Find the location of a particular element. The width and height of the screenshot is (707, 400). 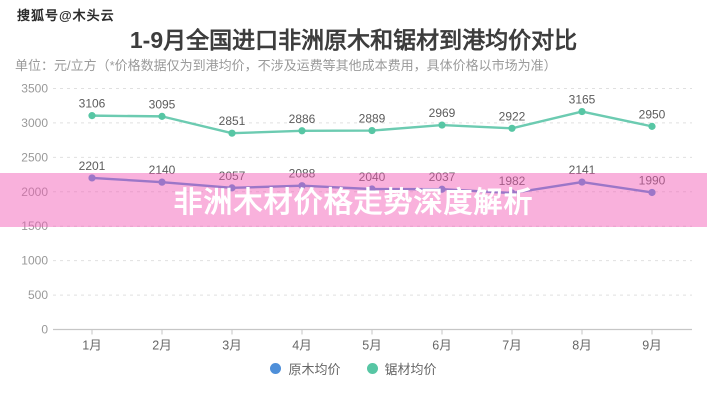

legend-item-锯材均价: 锯材均价 is located at coordinates (401, 368).